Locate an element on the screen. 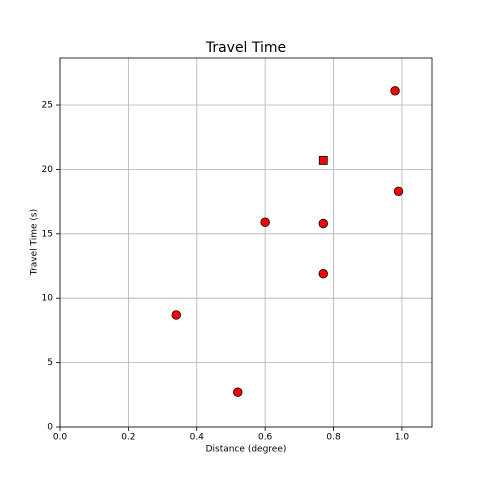 Image resolution: width=480 pixels, height=480 pixels. y-tick-label: 10 is located at coordinates (48, 299).